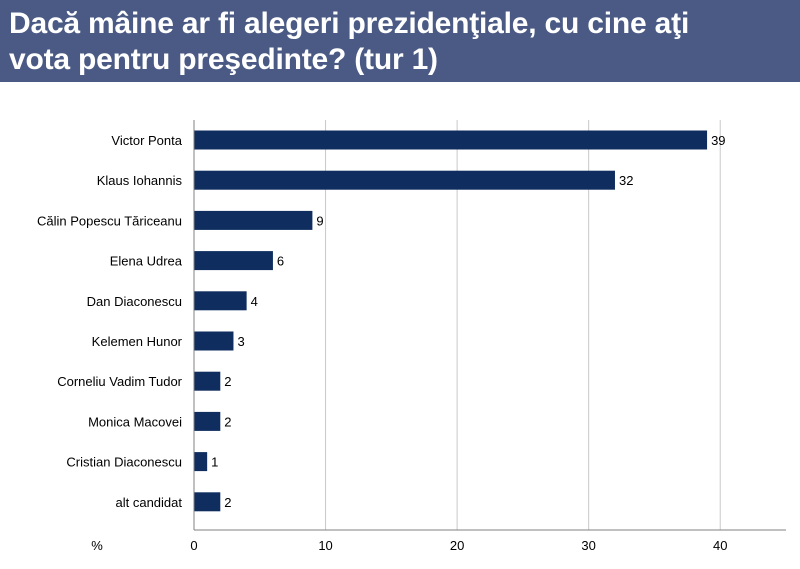  I want to click on category-label-8: Cristian Diaconescu, so click(124, 462).